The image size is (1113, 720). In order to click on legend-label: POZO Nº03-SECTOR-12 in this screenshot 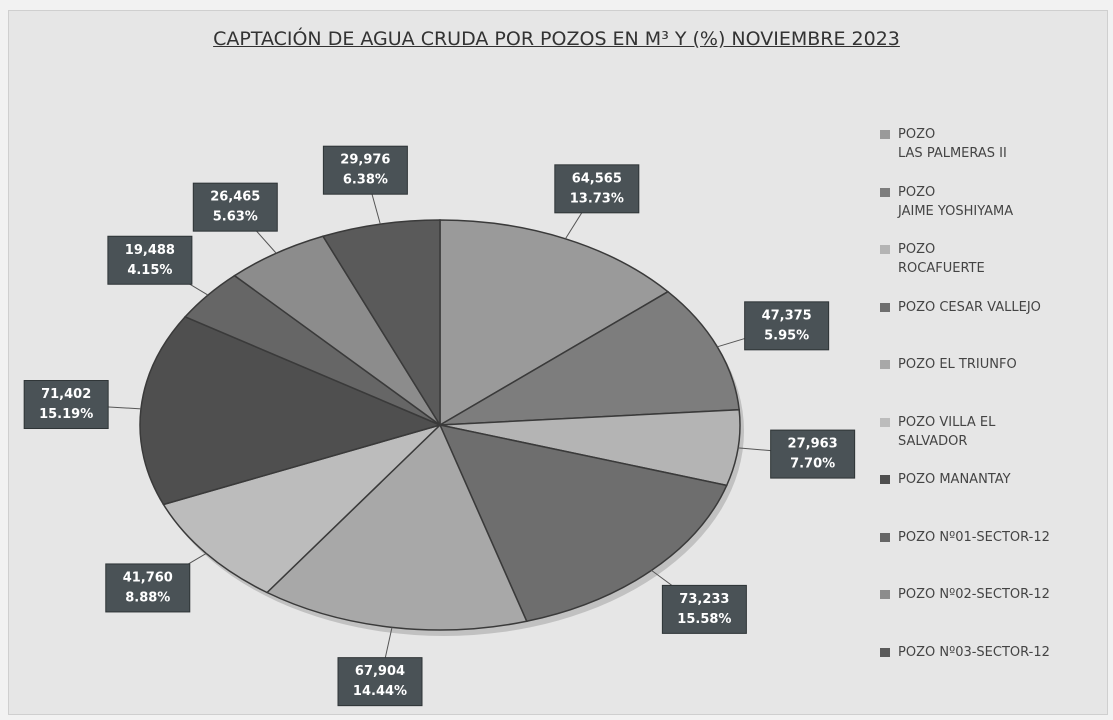, I will do `click(974, 652)`.